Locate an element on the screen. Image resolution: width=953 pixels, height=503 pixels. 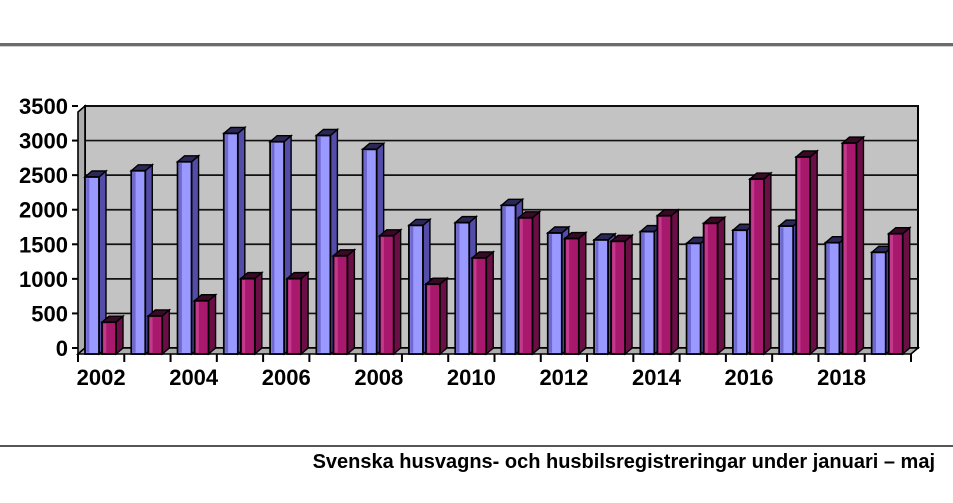
y-tick-label: 1000 is located at coordinates (43, 279).